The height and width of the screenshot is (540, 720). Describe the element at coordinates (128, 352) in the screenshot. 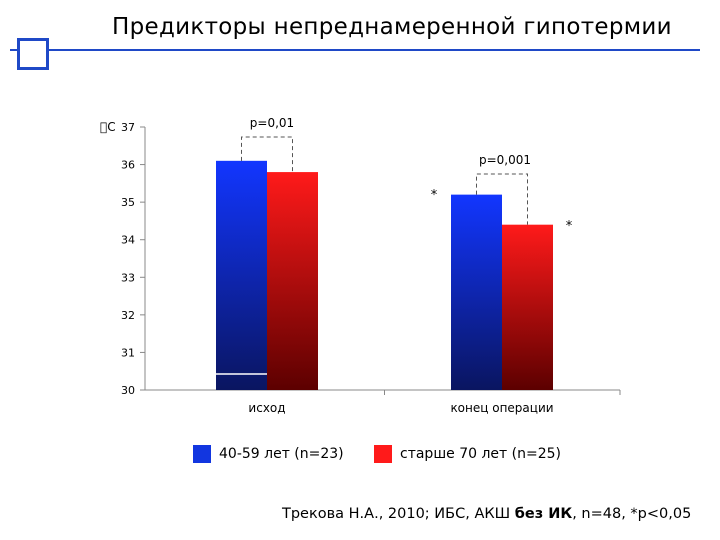

I see `y-tick-label: 31` at that location.